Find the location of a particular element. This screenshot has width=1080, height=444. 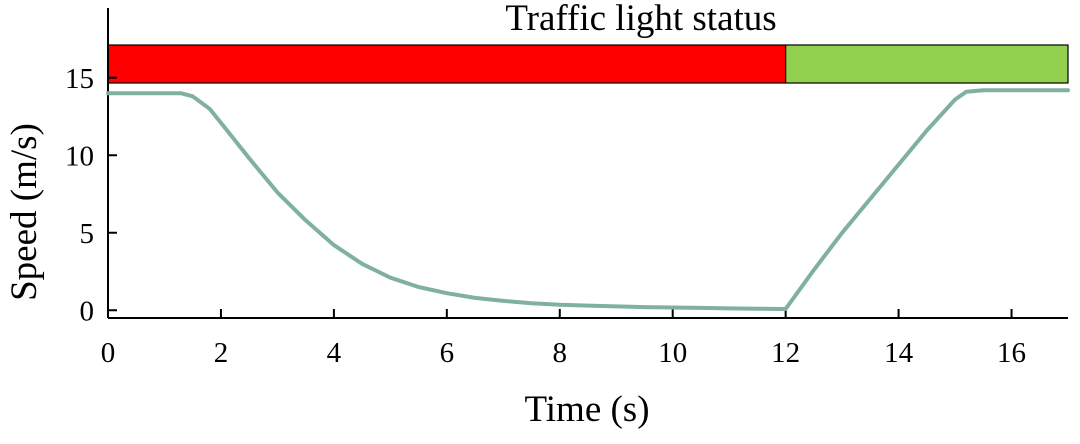

x-tick-label: 8 is located at coordinates (560, 353).